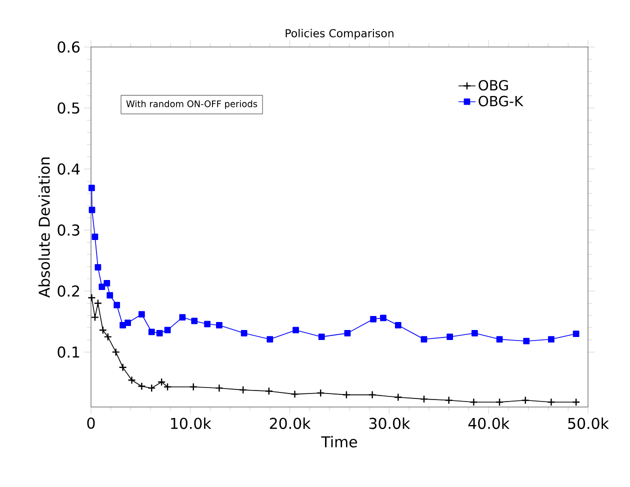 Image resolution: width=630 pixels, height=487 pixels. Describe the element at coordinates (44, 227) in the screenshot. I see `y-axis-title: Absolute Deviation` at that location.